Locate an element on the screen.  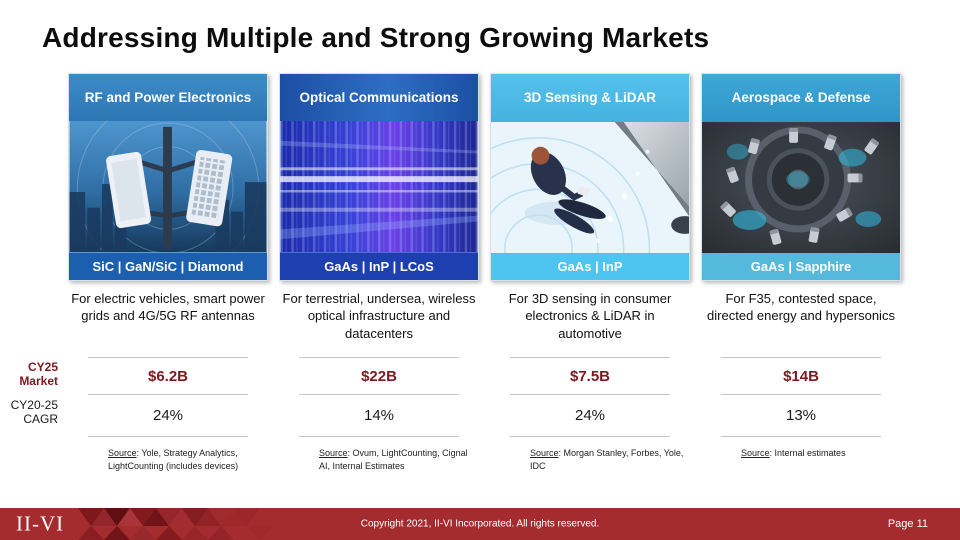
source-text: : Morgan Stanley, Forbes, Yole, IDC is located at coordinates (607, 459).